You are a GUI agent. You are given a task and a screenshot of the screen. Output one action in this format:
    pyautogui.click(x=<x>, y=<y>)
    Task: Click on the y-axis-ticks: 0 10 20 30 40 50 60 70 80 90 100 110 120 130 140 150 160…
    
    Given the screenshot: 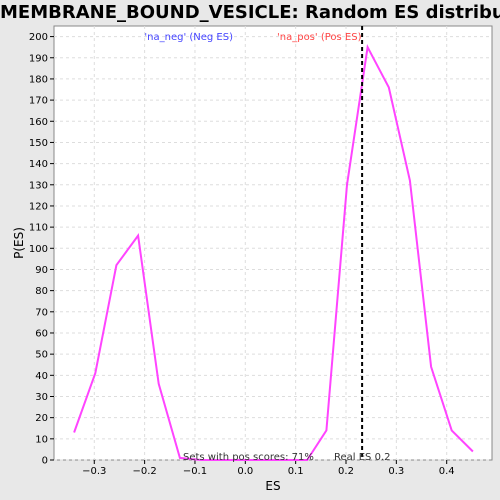 What is the action you would take?
    pyautogui.click(x=41, y=249)
    